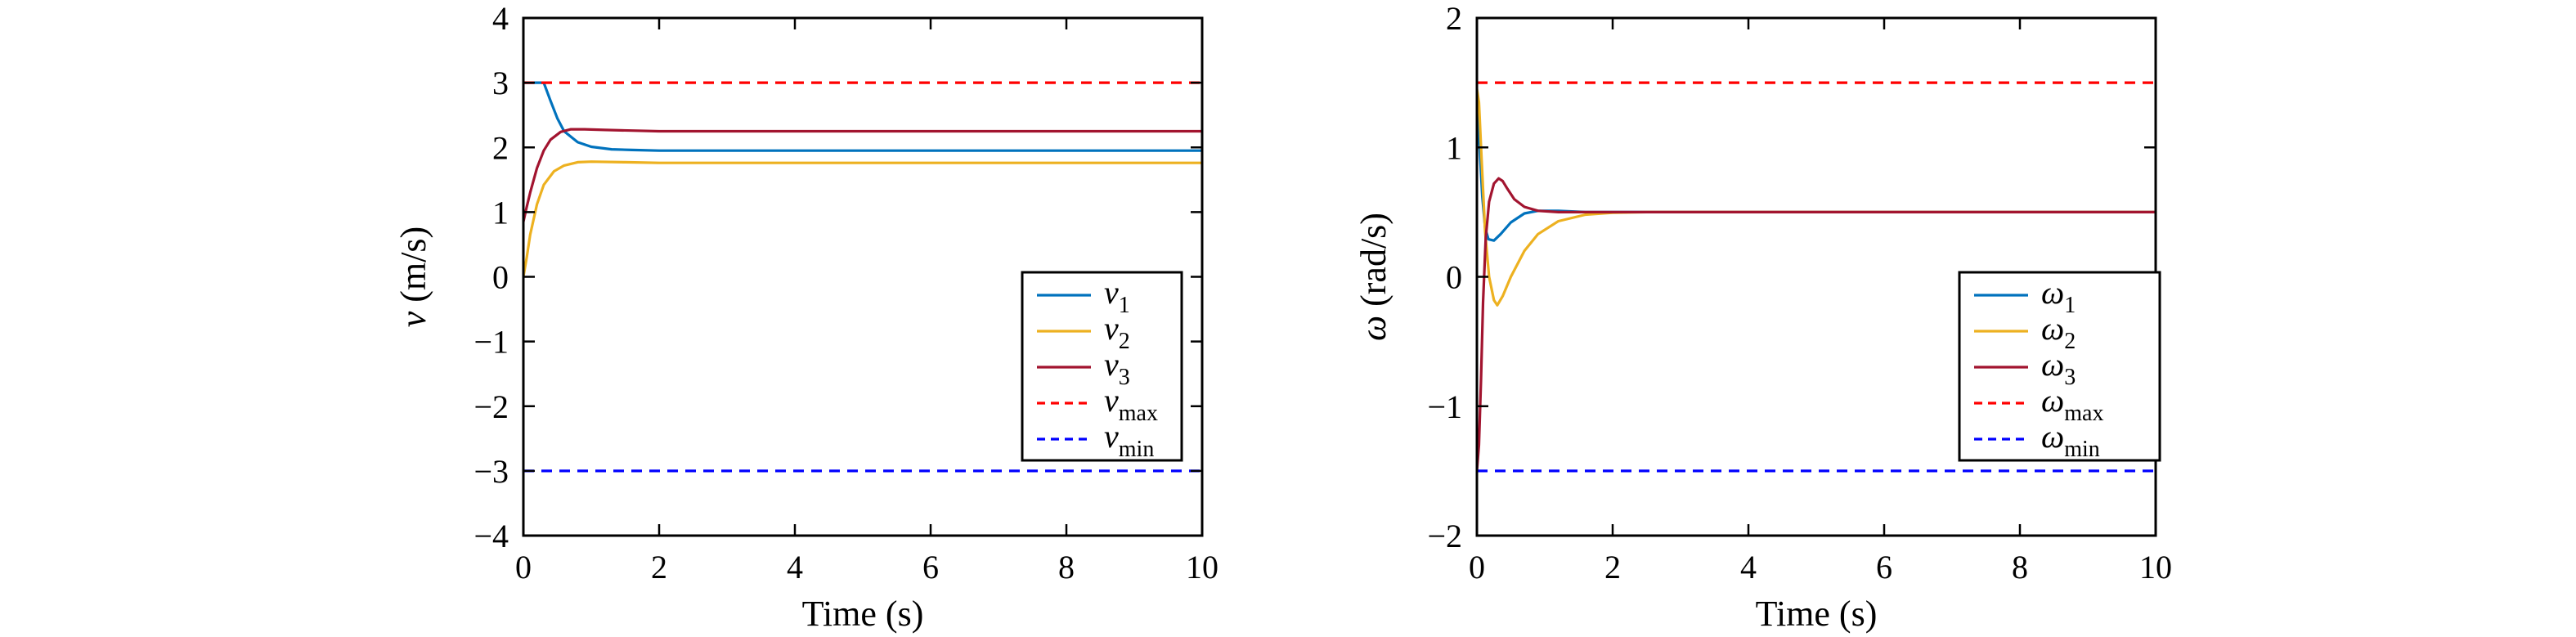 The width and height of the screenshot is (2576, 637). I want to click on y-tick-label: 3, so click(500, 83).